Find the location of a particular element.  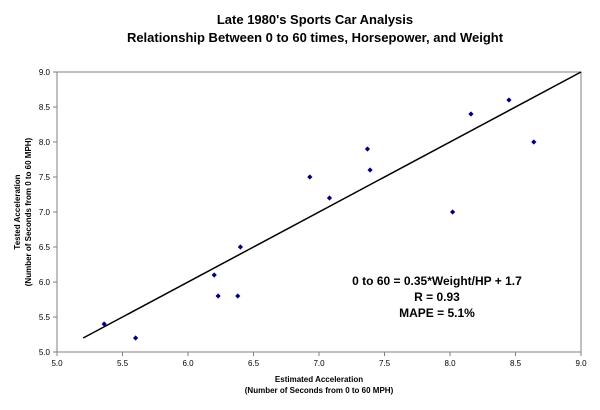

y-tick-label: 6.5 is located at coordinates (45, 247).